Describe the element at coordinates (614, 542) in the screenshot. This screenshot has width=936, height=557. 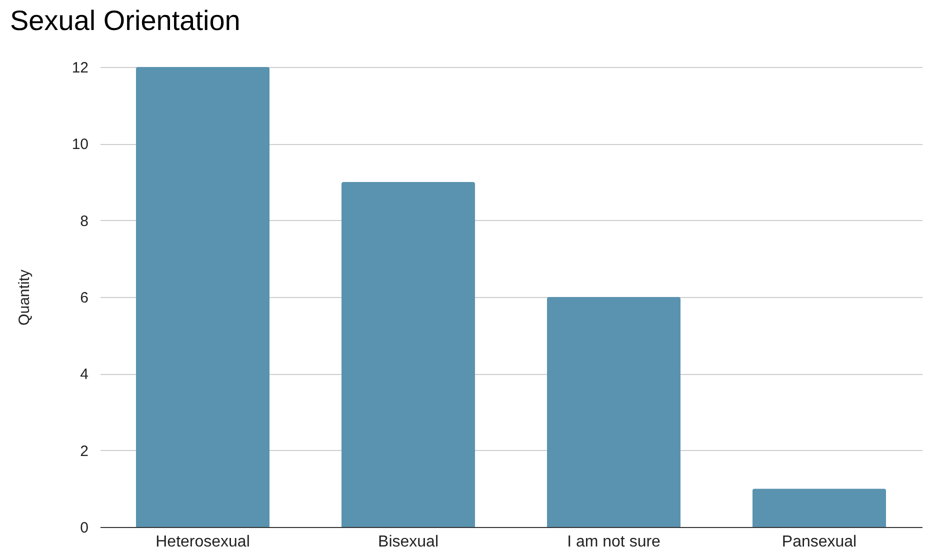
I see `x-tick-label: I am not sure` at that location.